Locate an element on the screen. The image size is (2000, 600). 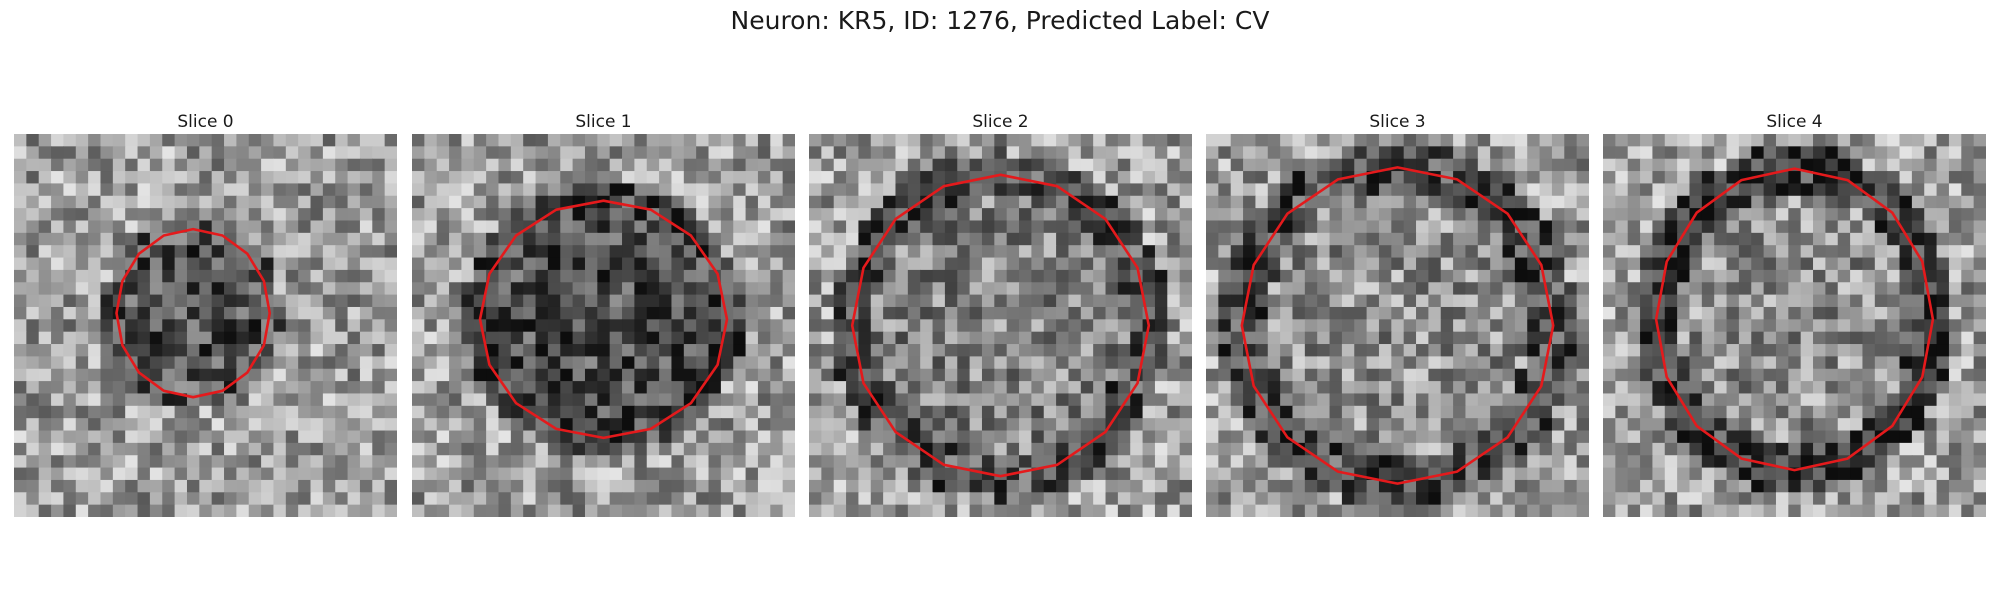
slice-panel-3: Slice 3 is located at coordinates (1397, 313).